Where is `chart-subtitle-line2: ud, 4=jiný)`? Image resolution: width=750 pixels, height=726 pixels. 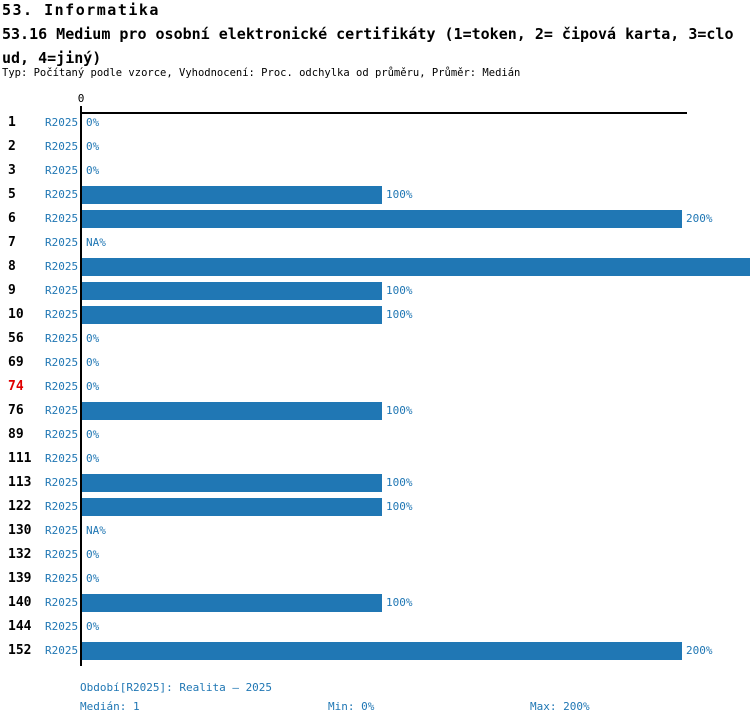
chart-subtitle-line2: ud, 4=jiný) is located at coordinates (52, 58).